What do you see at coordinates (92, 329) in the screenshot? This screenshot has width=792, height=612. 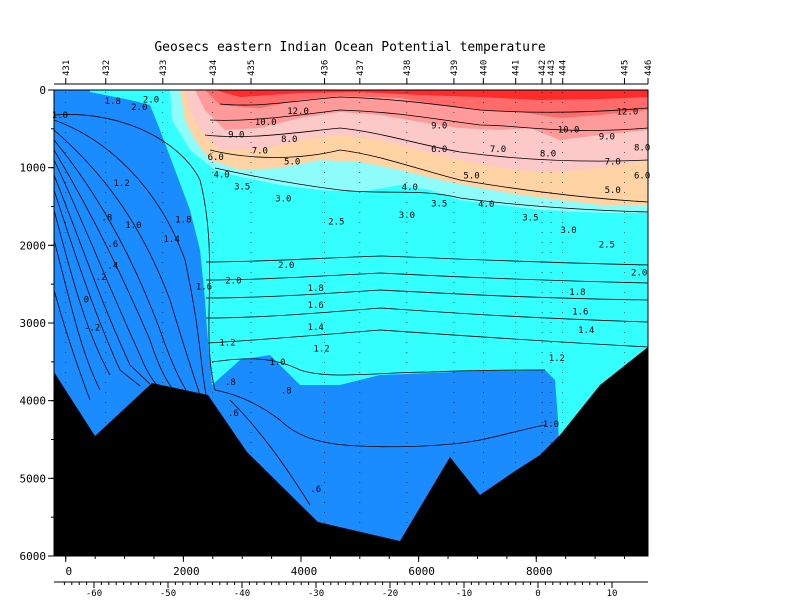 I see `contour-label: -.2` at bounding box center [92, 329].